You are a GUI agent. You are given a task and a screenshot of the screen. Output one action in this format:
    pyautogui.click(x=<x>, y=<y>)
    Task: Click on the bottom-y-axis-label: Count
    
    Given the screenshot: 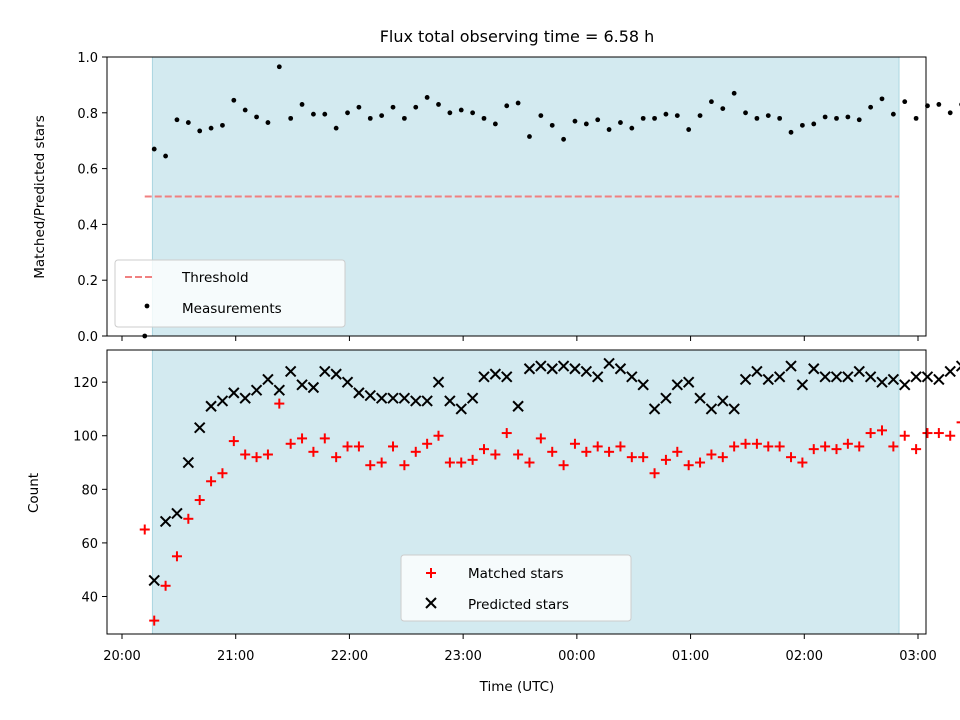 What is the action you would take?
    pyautogui.click(x=34, y=493)
    